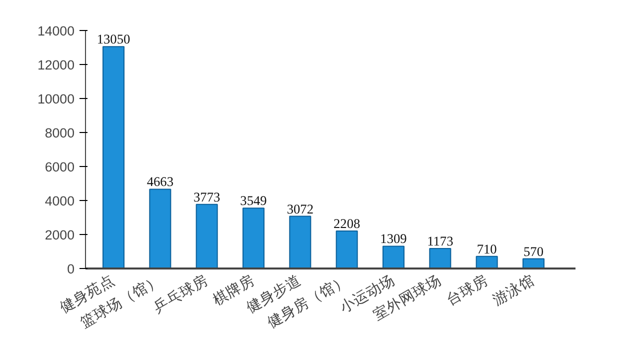 This screenshot has height=346, width=620. I want to click on data-label: 570, so click(534, 251).